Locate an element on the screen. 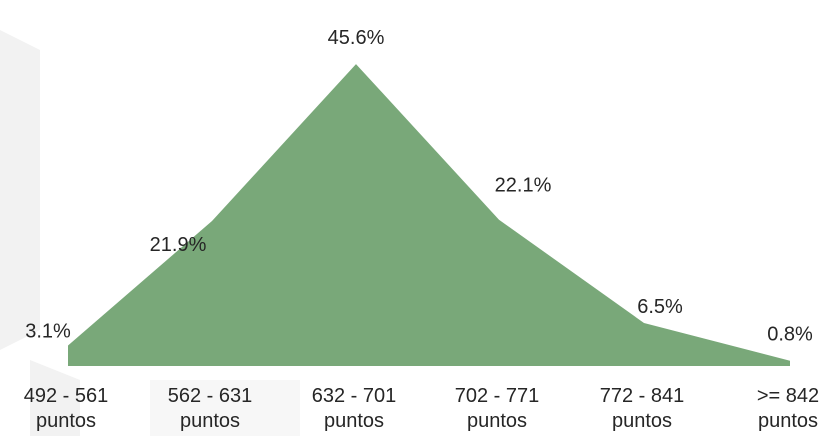  data-label: 21.9% is located at coordinates (178, 245).